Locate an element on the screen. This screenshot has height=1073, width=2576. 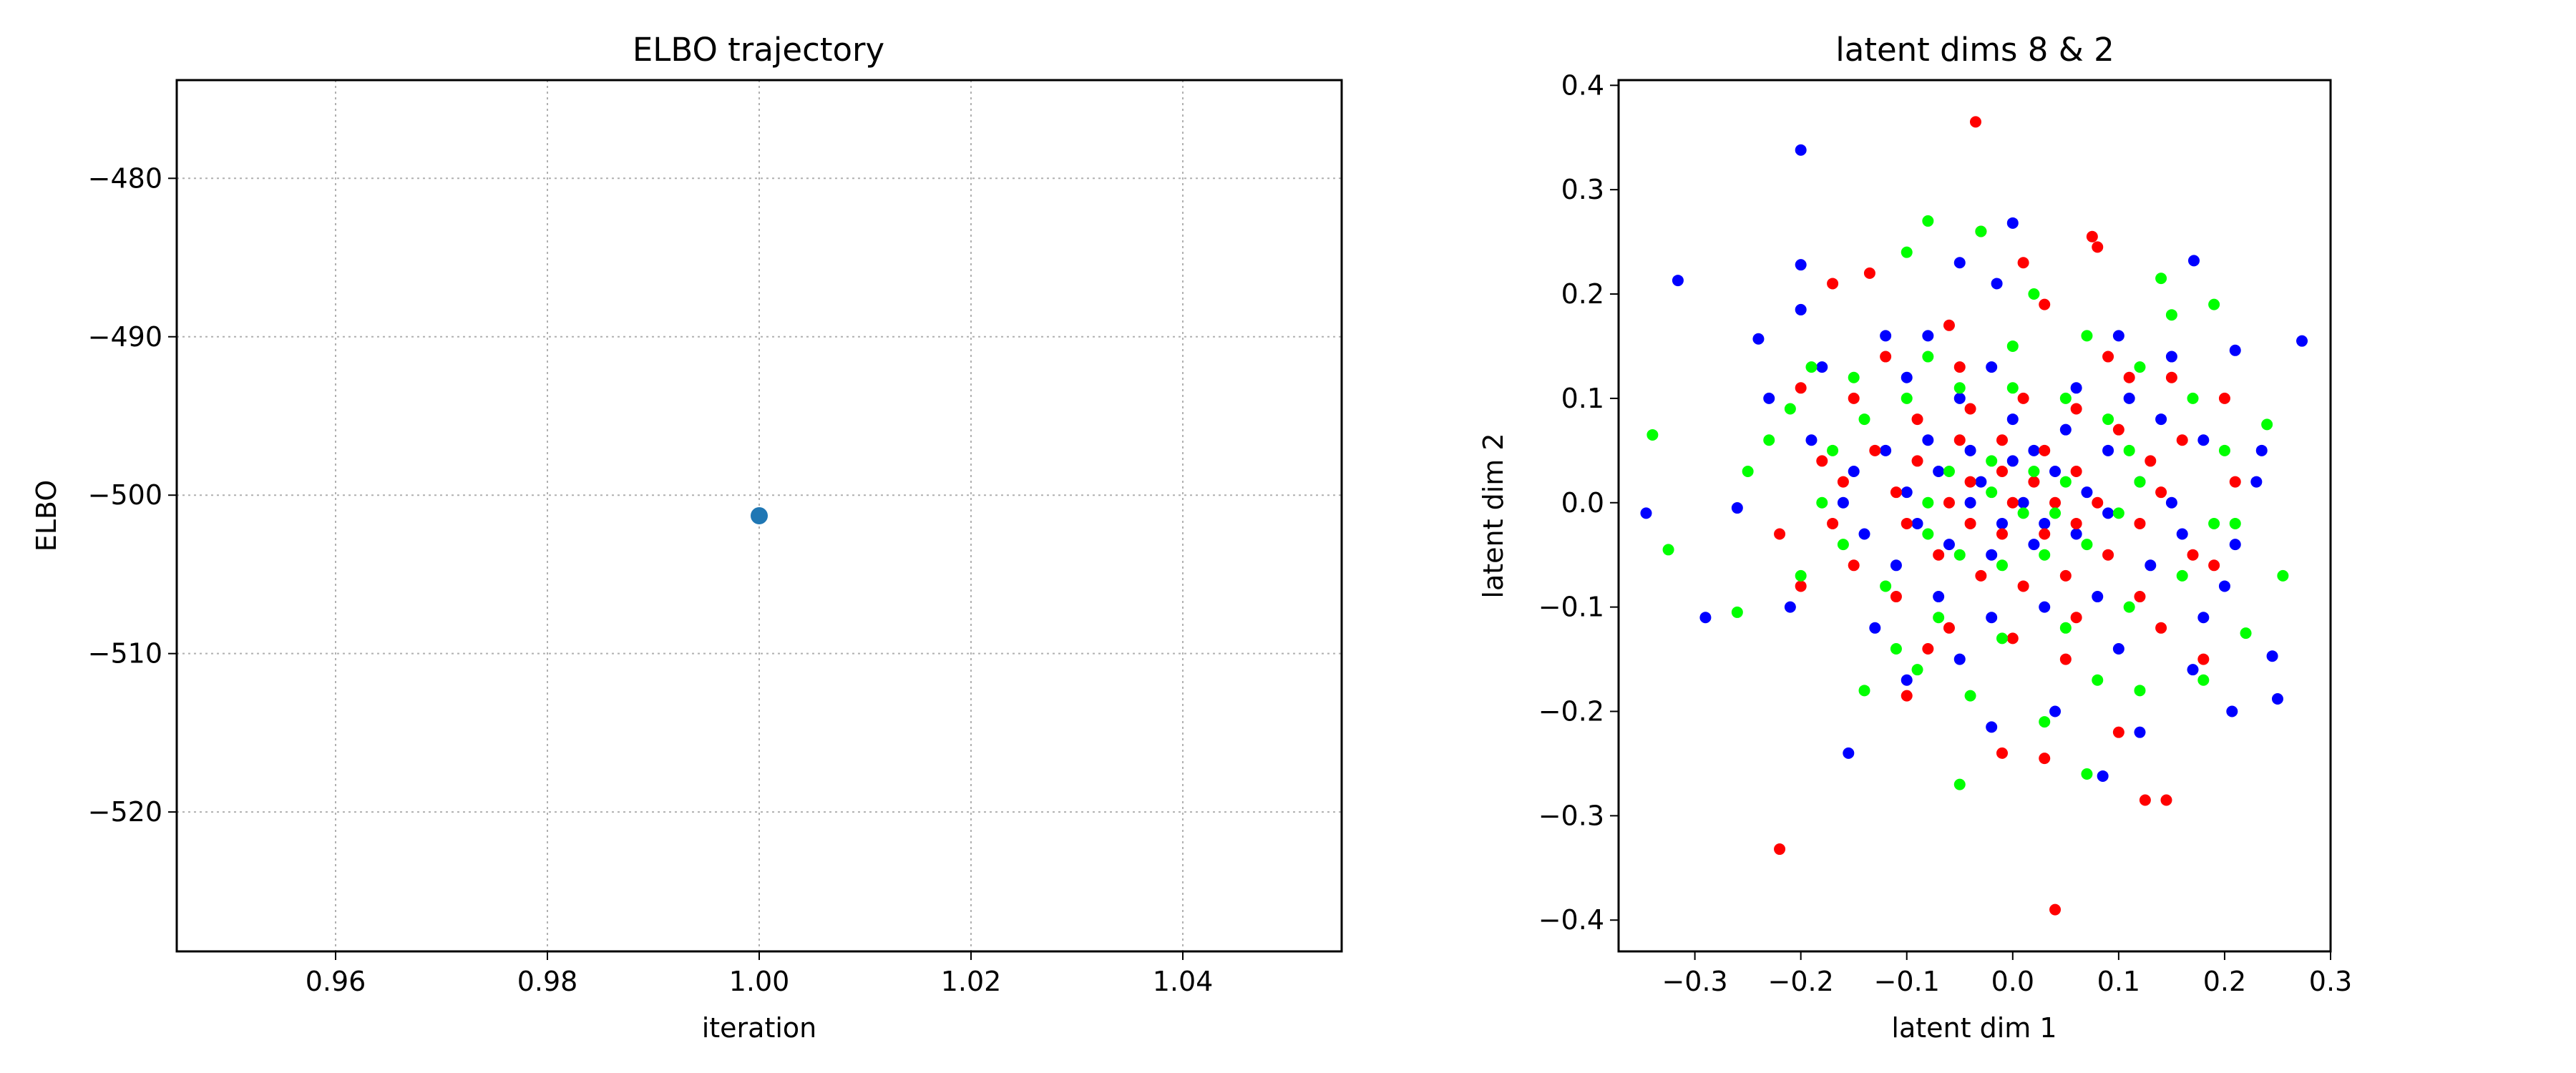
chart-title: ELBO trajectory is located at coordinates (758, 50).